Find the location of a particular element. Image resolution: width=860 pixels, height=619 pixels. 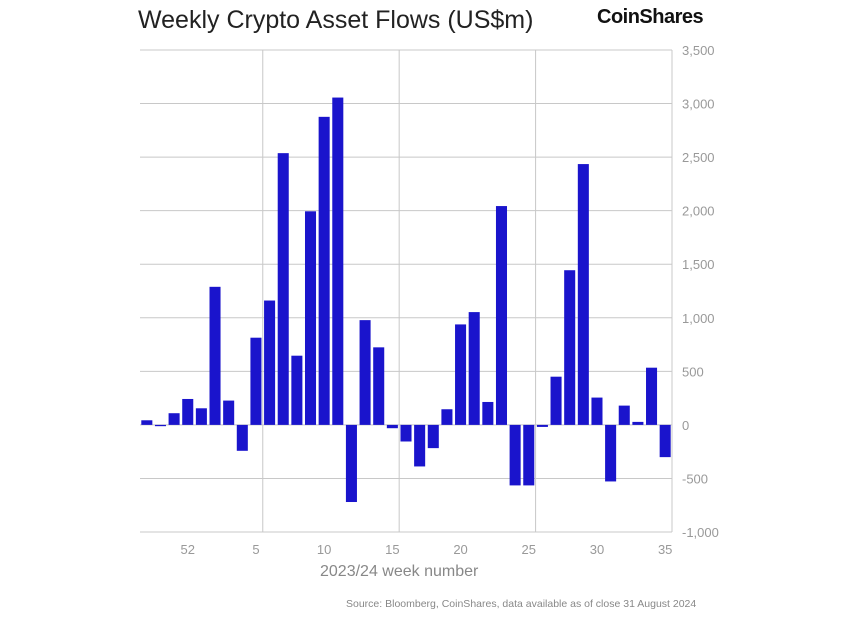

y-tick-label: 0 is located at coordinates (685, 425).